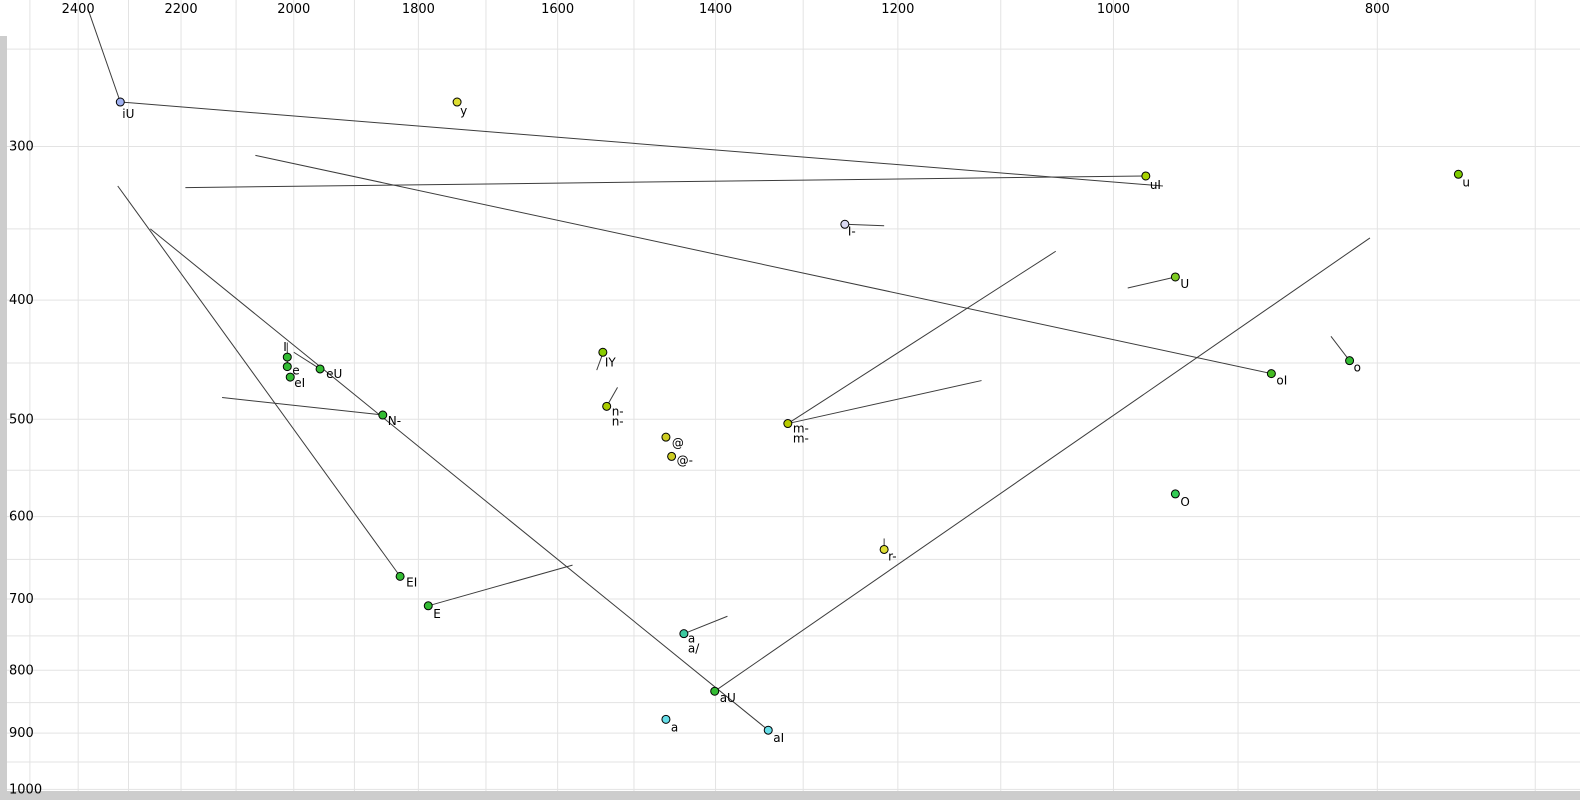  I want to click on trajectory-U, so click(1151, 282).